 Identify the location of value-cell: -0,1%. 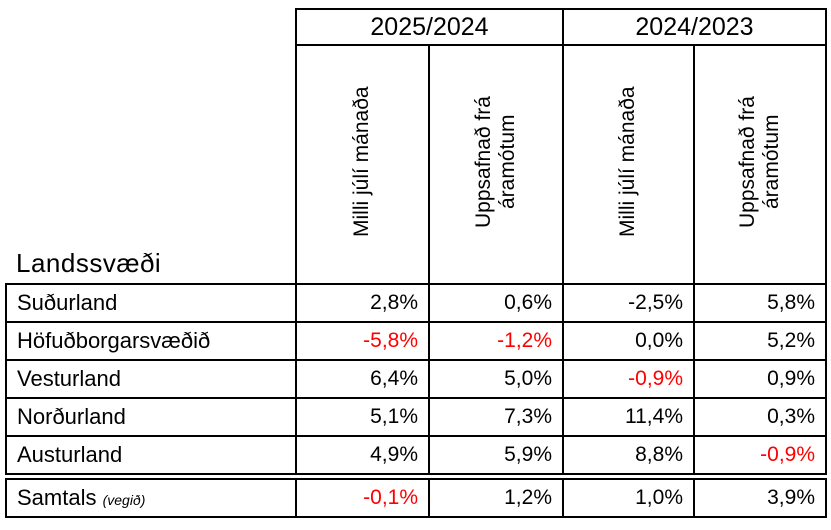
(362, 498).